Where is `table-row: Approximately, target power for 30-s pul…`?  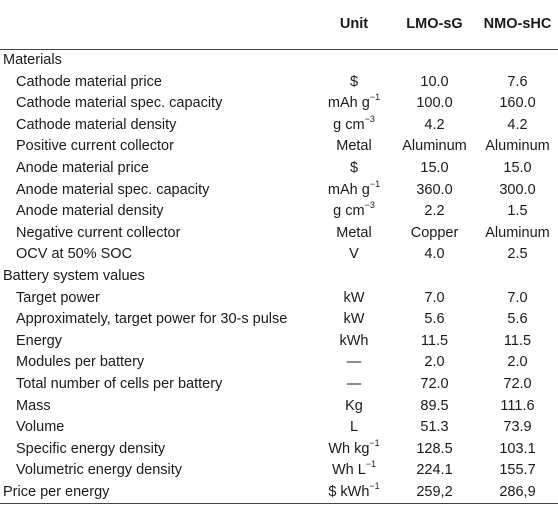 table-row: Approximately, target power for 30-s pul… is located at coordinates (279, 320).